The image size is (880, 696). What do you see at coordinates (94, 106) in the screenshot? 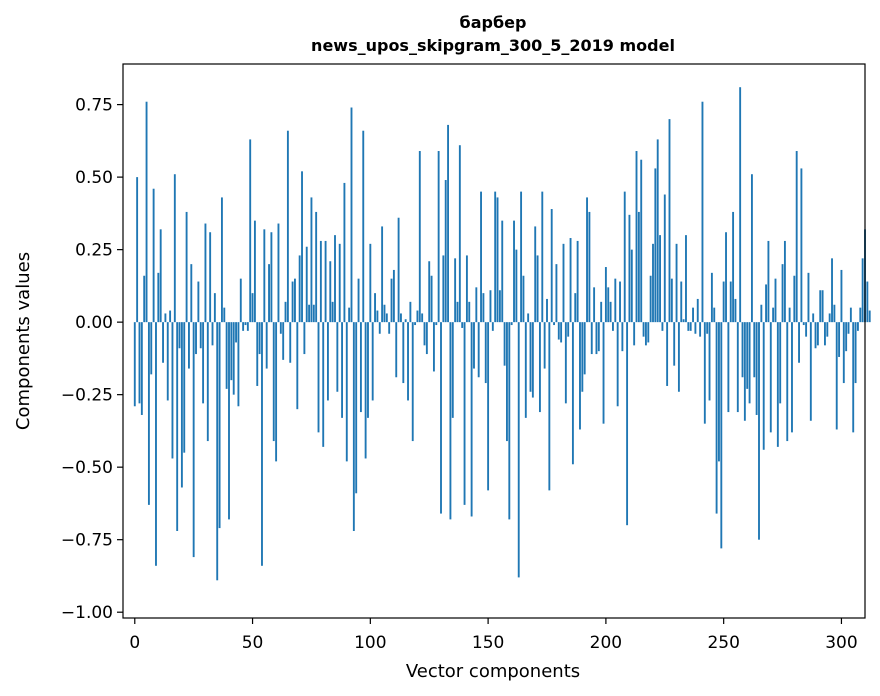
I see `y-tick-label: 0.75` at bounding box center [94, 106].